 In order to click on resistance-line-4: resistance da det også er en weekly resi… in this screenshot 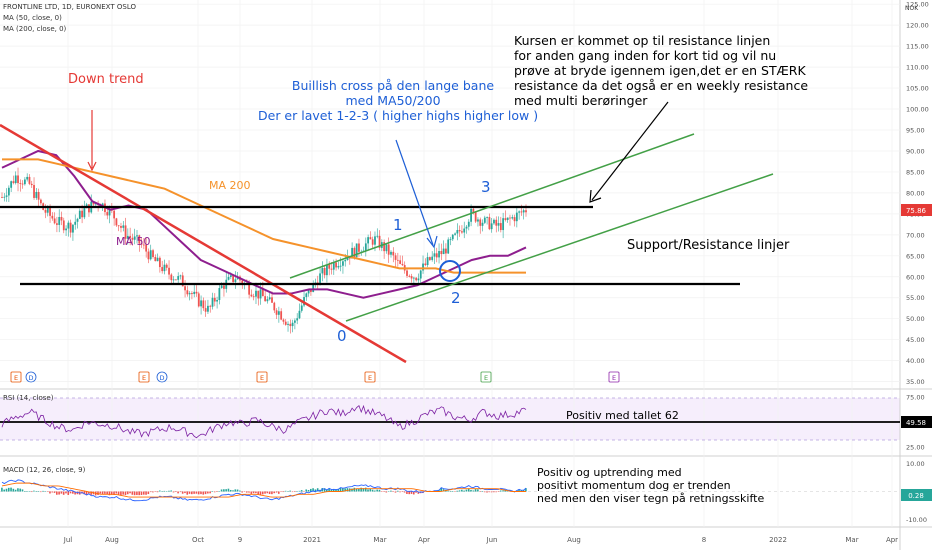, I will do `click(661, 85)`.